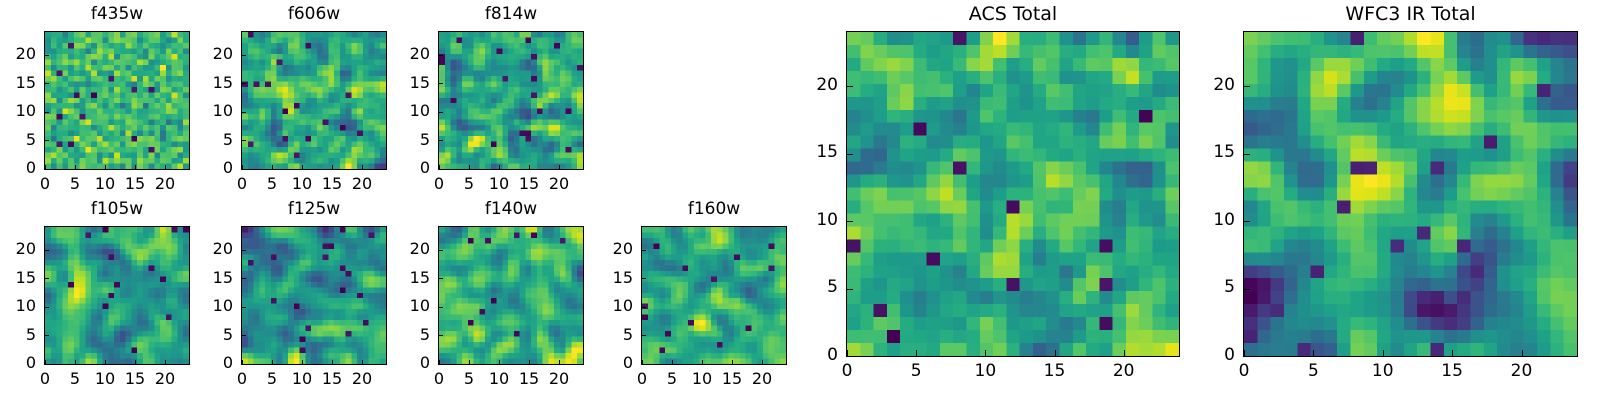 This screenshot has height=400, width=1600. I want to click on xticklabel-f140w-20: 20, so click(559, 378).